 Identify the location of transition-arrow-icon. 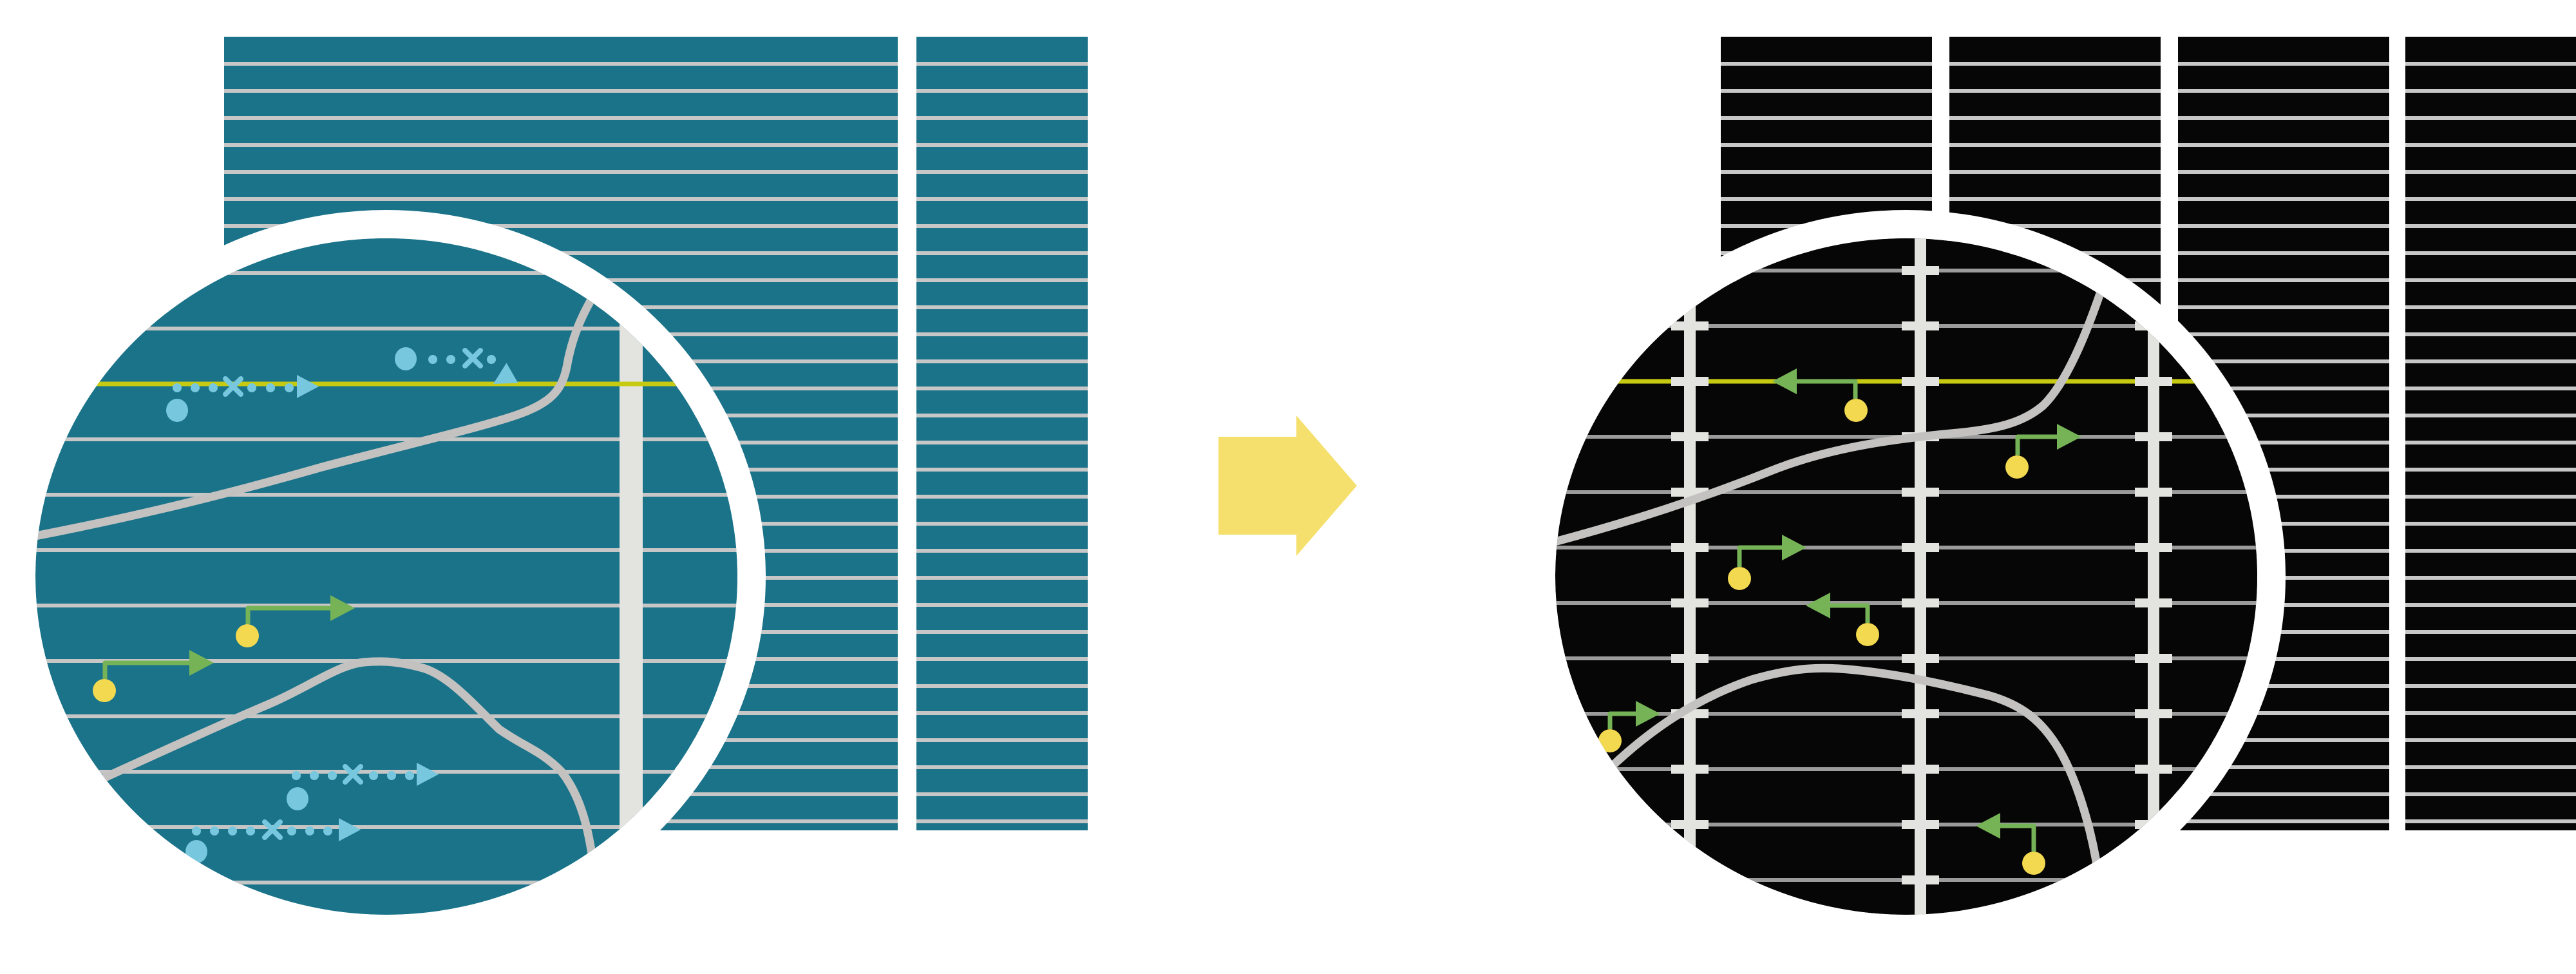
(1287, 485).